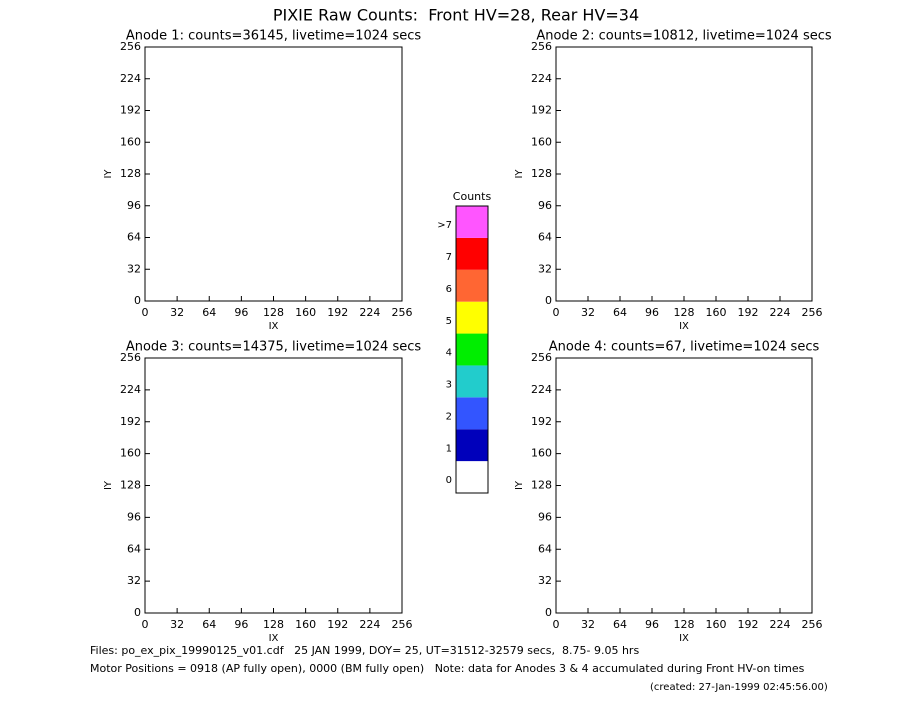 This screenshot has height=705, width=913. What do you see at coordinates (449, 257) in the screenshot?
I see `colorbar-label: 7` at bounding box center [449, 257].